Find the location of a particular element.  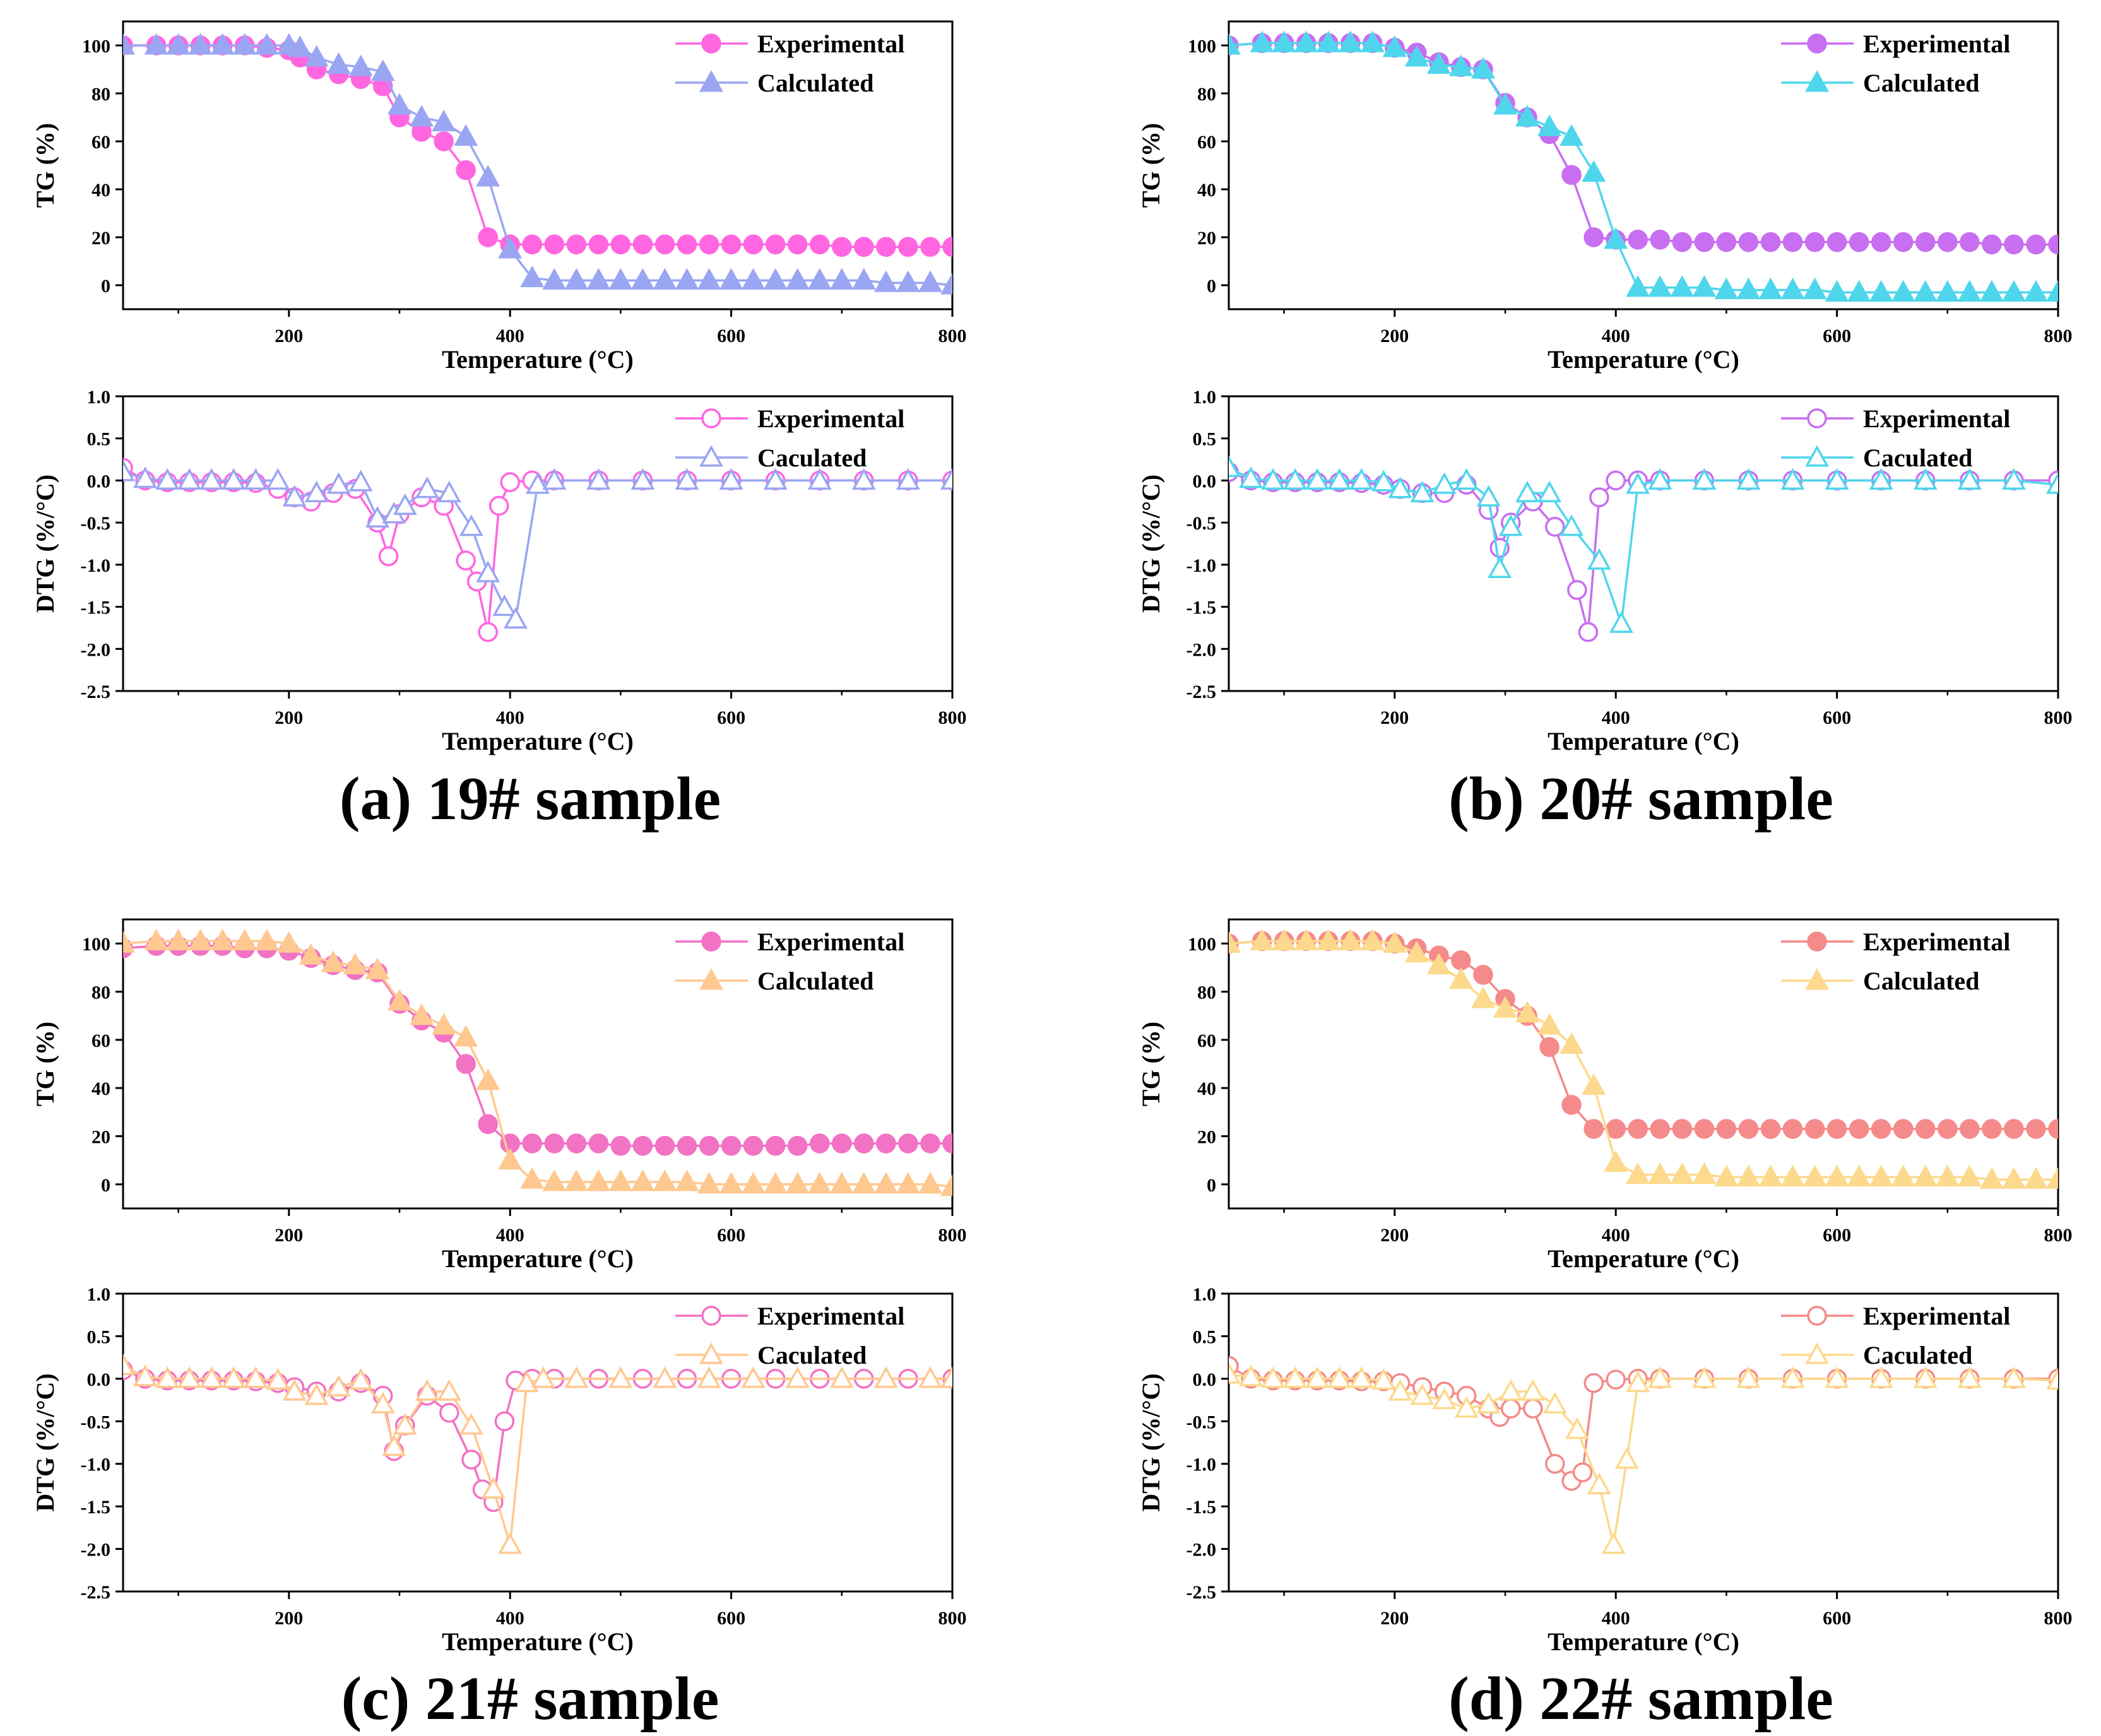

y-tick-label: 0.5 is located at coordinates (1205, 439).